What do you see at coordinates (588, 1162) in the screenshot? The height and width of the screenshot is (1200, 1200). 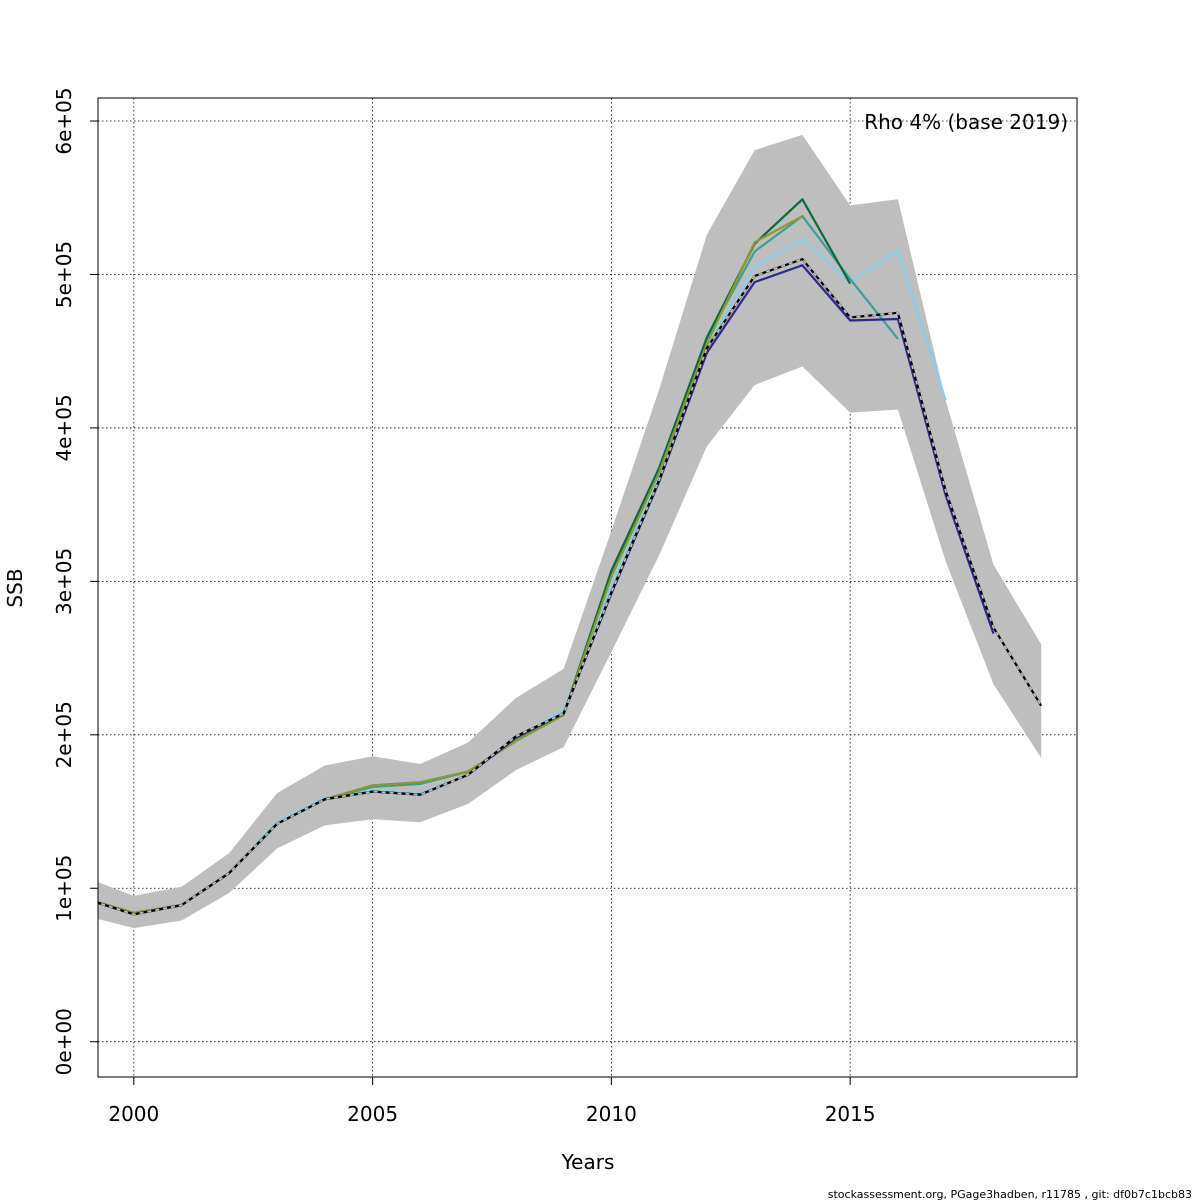 I see `x-axis-label: Years` at bounding box center [588, 1162].